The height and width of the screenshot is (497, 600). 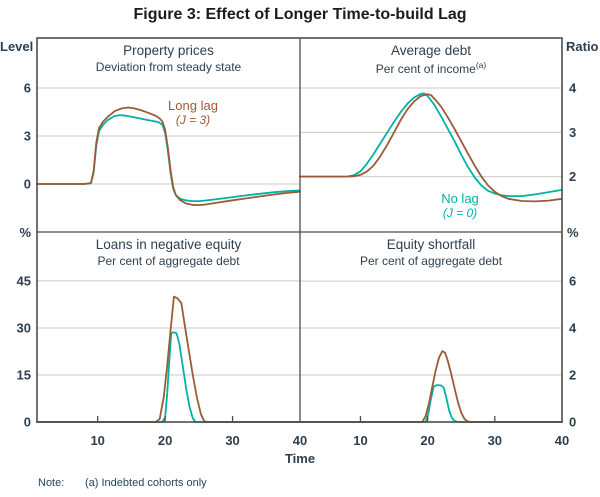 What do you see at coordinates (300, 458) in the screenshot?
I see `x-axis-label: Time` at bounding box center [300, 458].